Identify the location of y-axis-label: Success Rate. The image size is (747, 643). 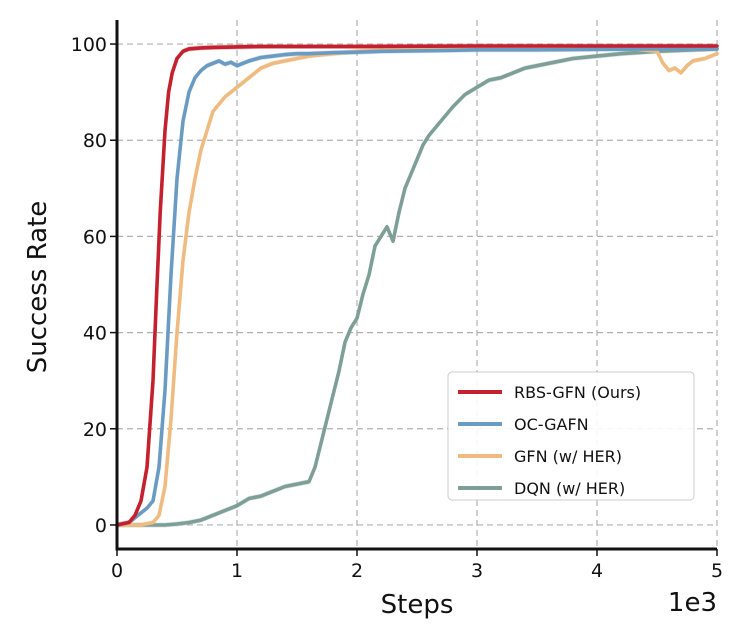
(38, 287).